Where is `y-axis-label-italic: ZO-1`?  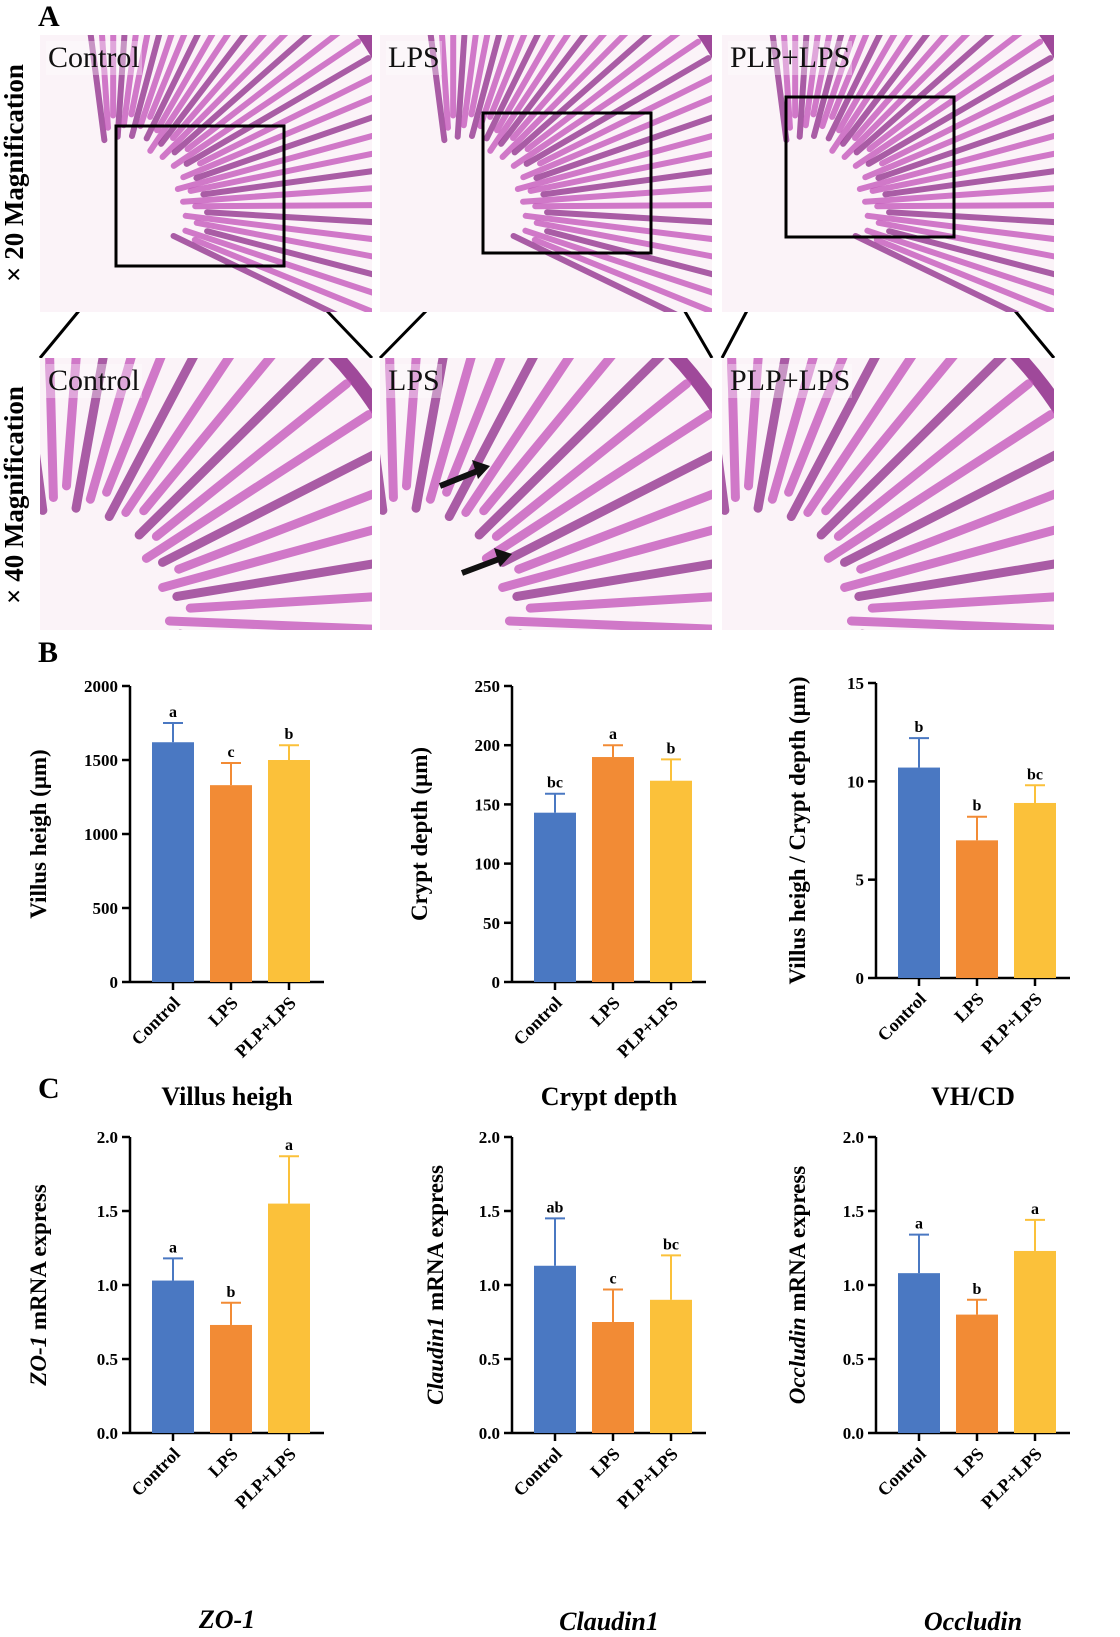
y-axis-label-italic: ZO-1 is located at coordinates (38, 1361).